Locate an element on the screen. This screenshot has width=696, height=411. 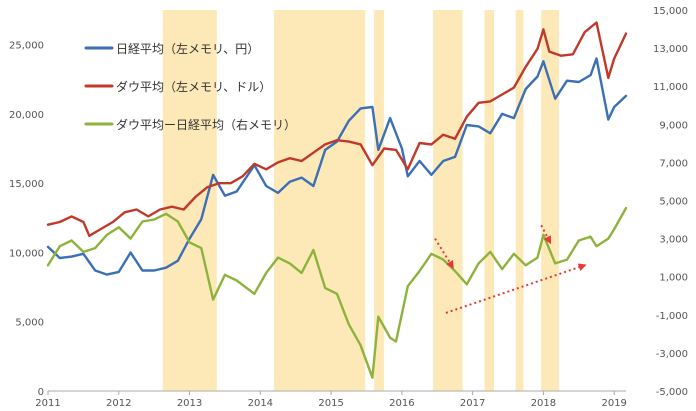
y-right-tick-label: -1,000 is located at coordinates (672, 316).